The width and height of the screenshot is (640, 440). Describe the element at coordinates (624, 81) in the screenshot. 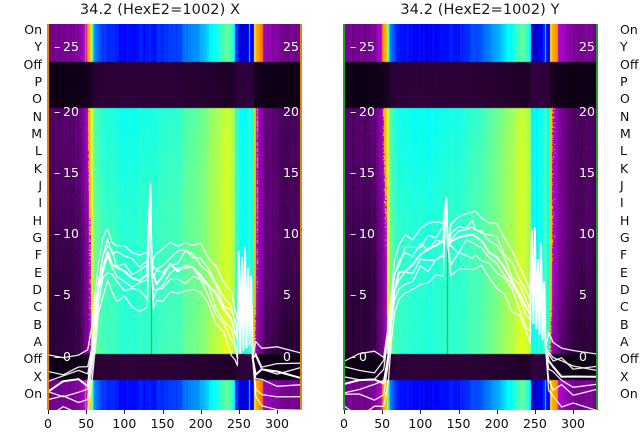

I see `category-label-right-3: P` at that location.